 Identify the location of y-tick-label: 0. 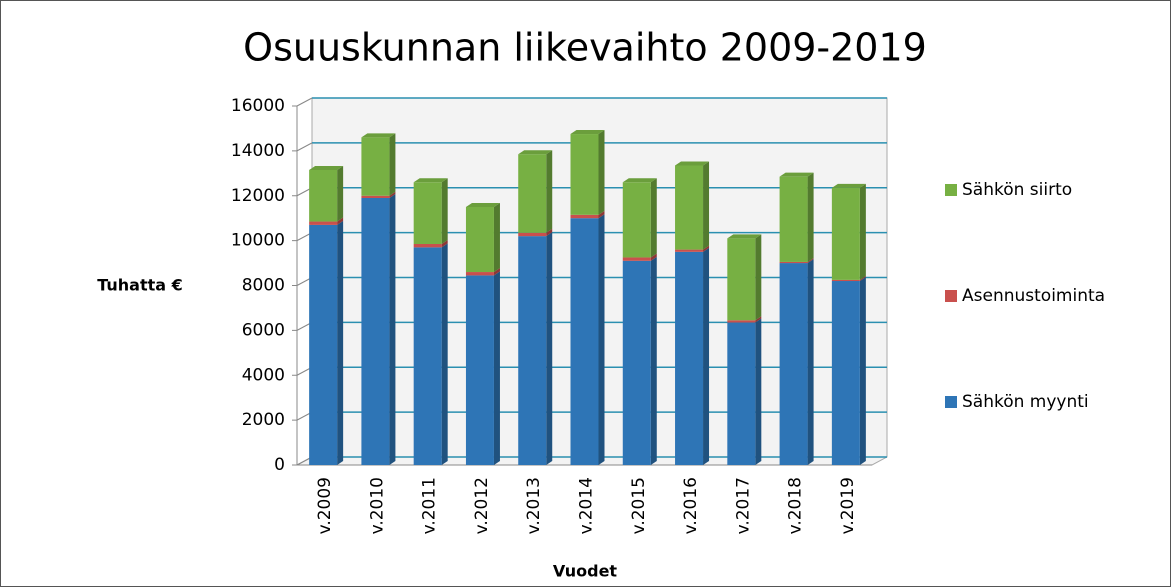
(279, 465).